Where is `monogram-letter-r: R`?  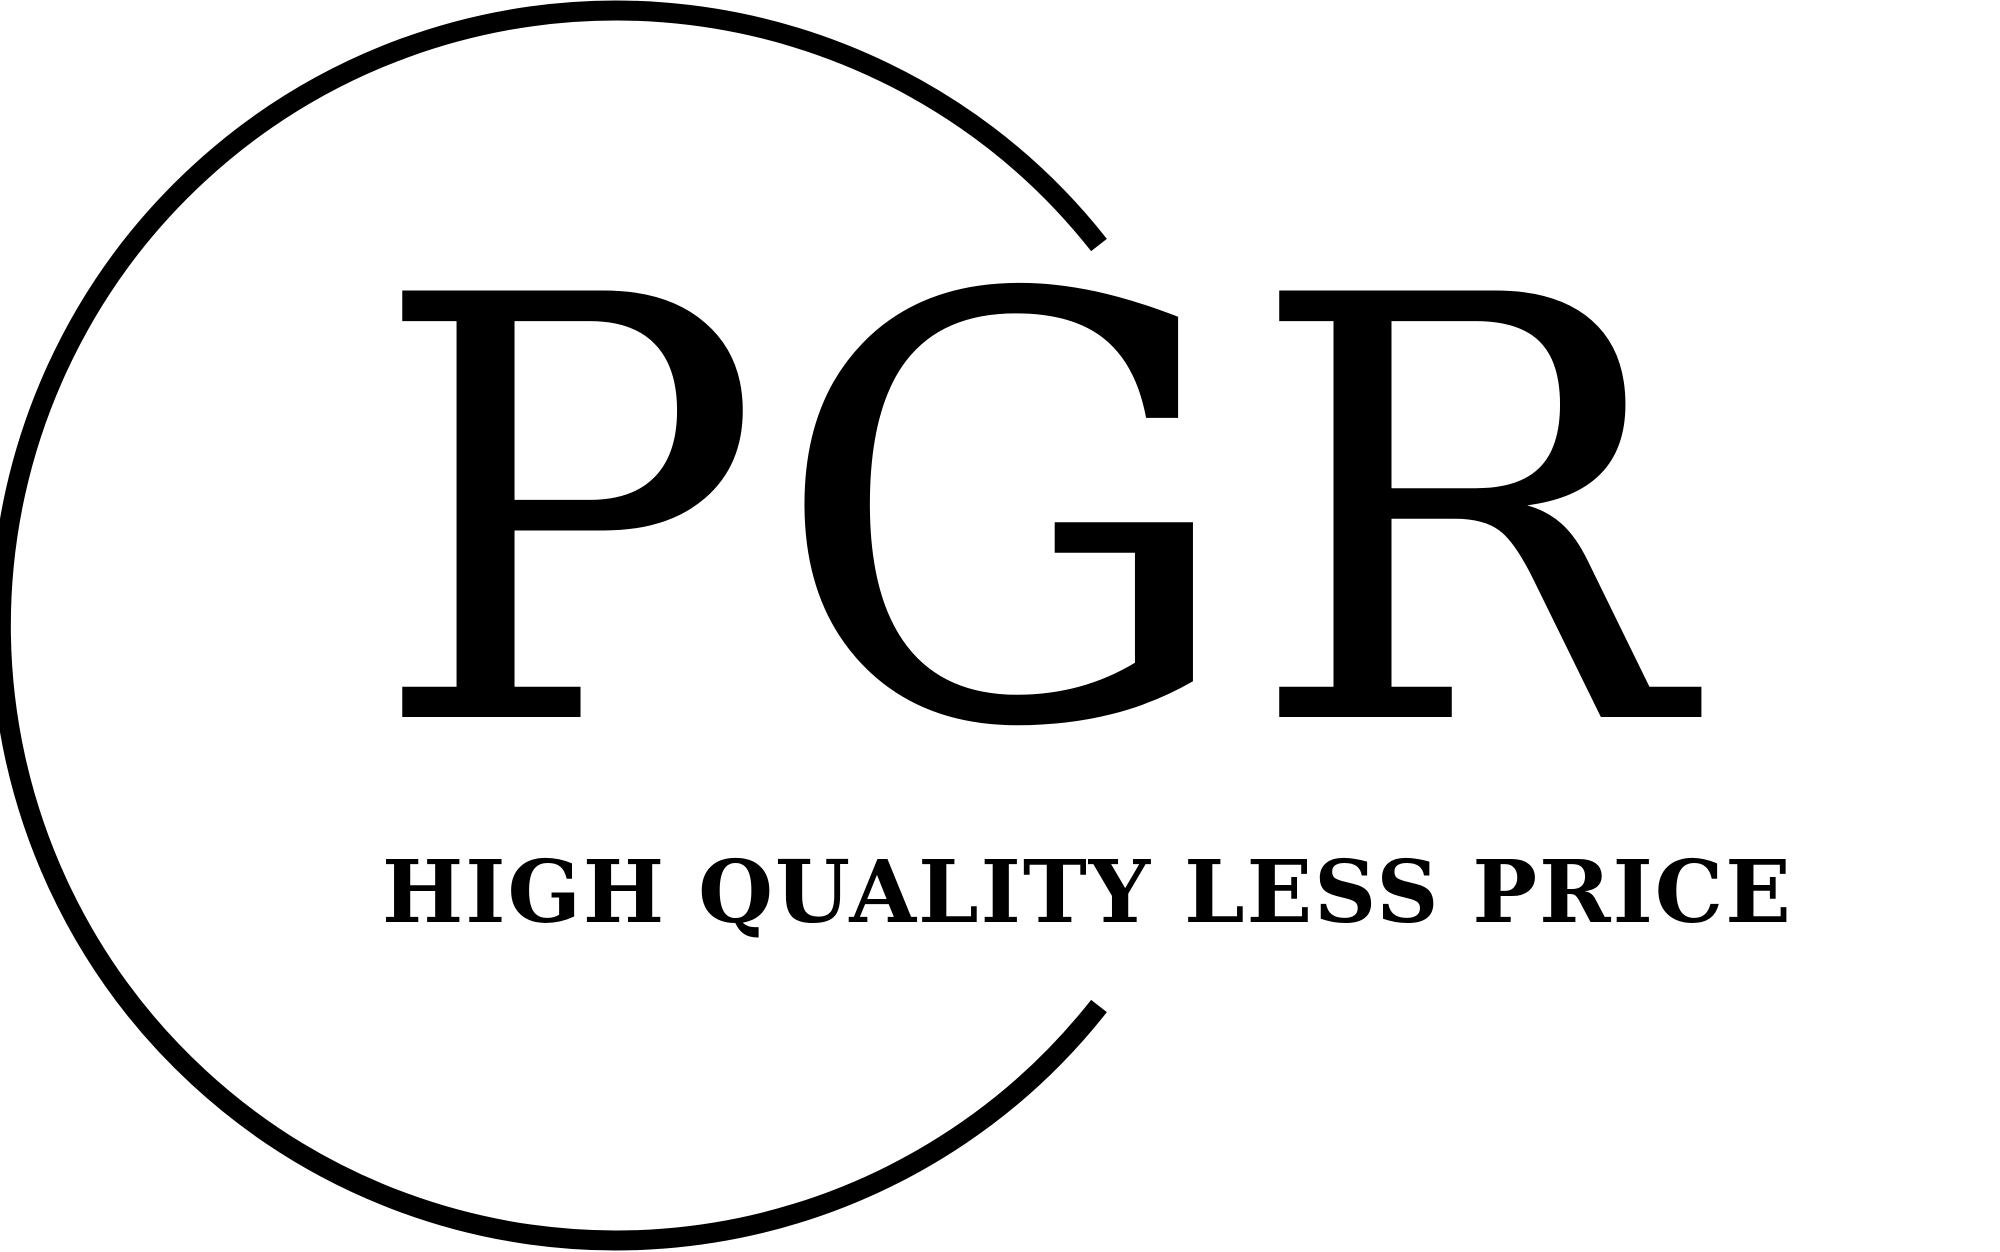 monogram-letter-r: R is located at coordinates (1471, 514).